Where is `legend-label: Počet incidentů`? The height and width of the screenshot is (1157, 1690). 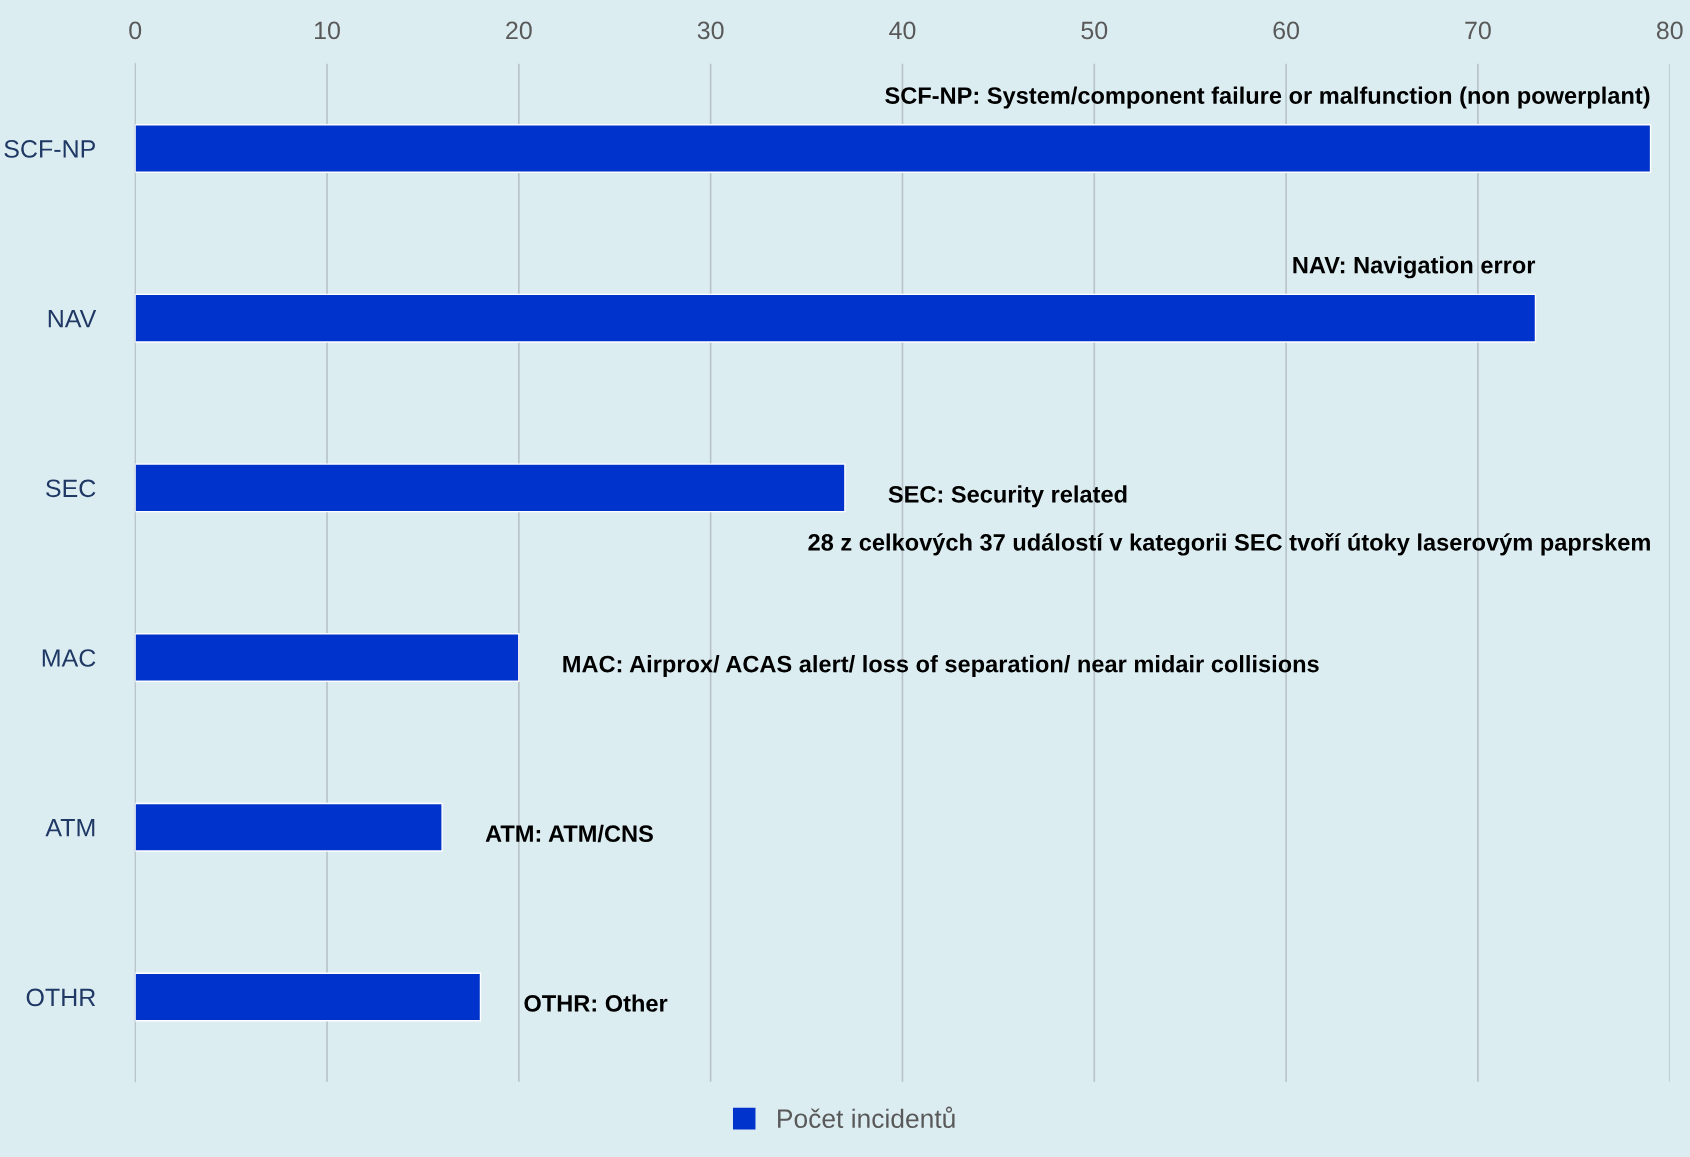 legend-label: Počet incidentů is located at coordinates (866, 1117).